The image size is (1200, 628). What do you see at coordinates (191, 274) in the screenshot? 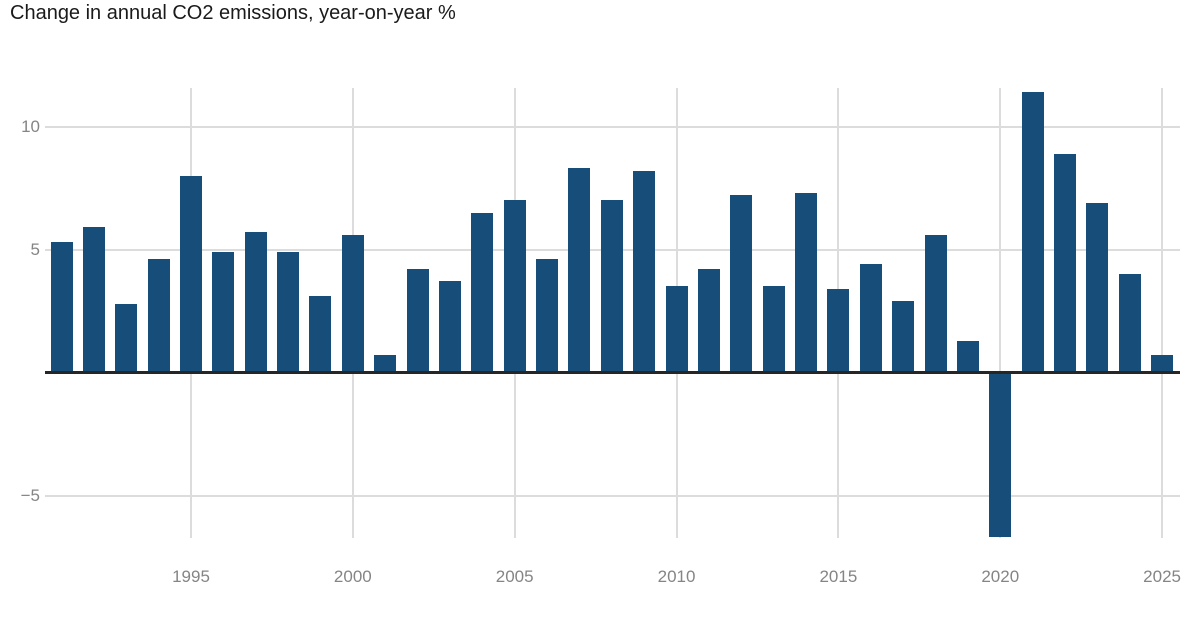
I see `bar-1995` at bounding box center [191, 274].